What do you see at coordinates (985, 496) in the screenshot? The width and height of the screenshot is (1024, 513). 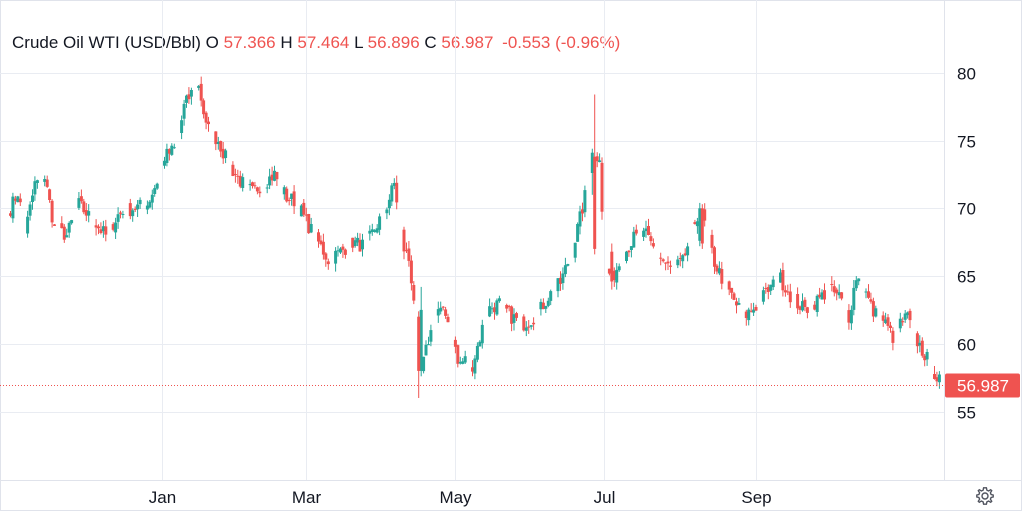 I see `settings-button` at bounding box center [985, 496].